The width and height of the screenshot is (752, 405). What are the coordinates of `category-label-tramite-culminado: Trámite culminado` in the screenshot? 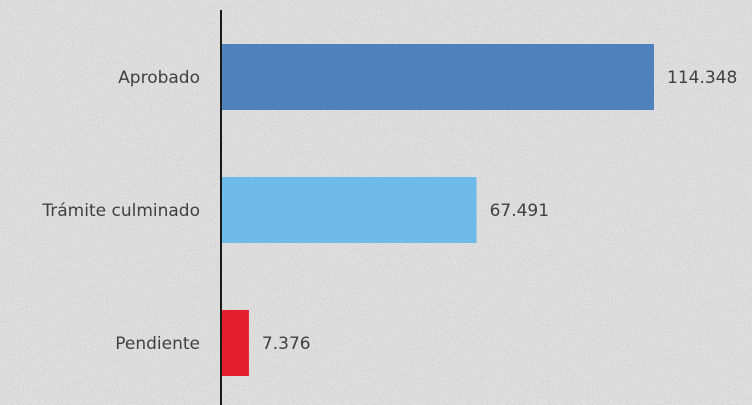 It's located at (120, 211).